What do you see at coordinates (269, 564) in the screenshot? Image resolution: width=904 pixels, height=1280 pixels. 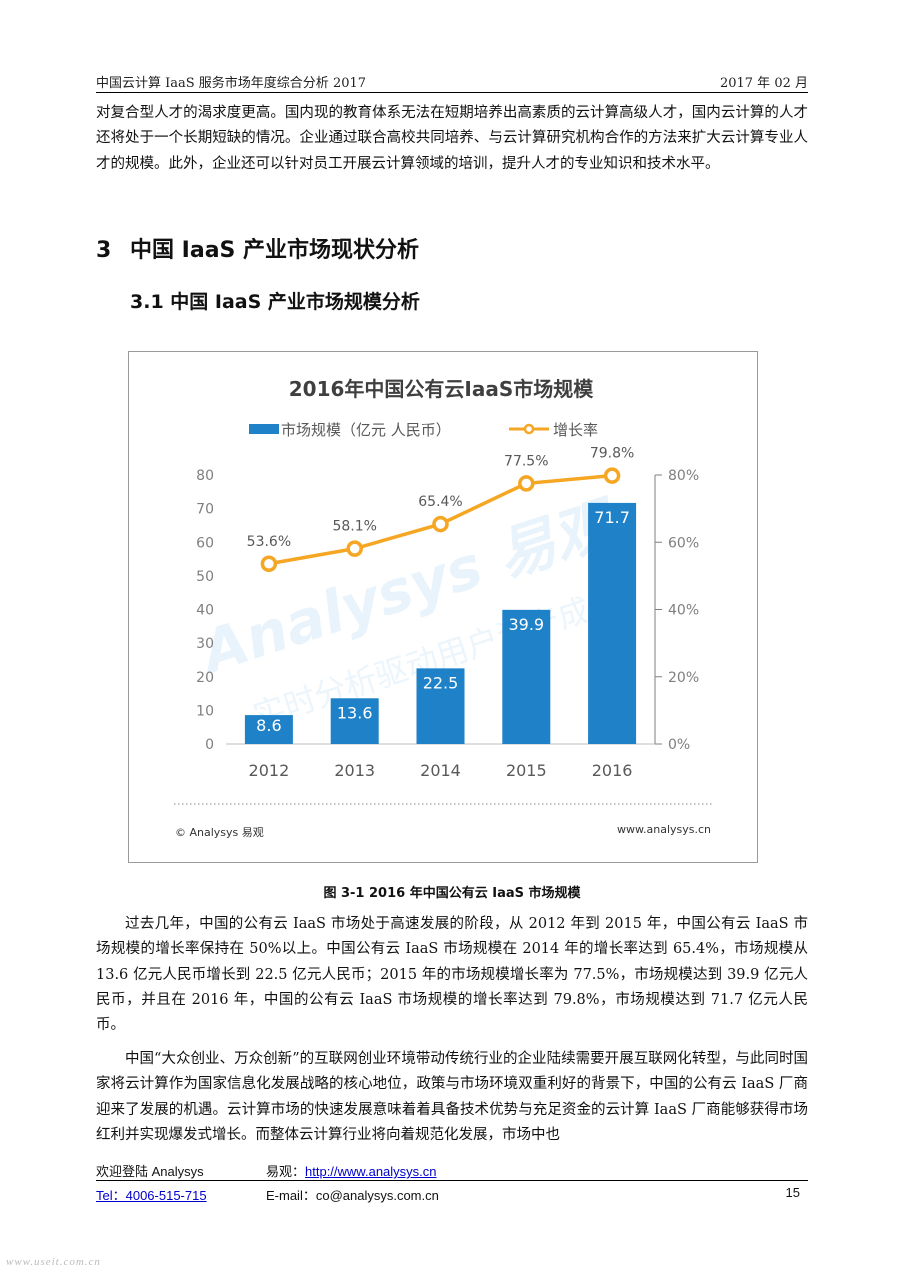 I see `growth-point-2012` at bounding box center [269, 564].